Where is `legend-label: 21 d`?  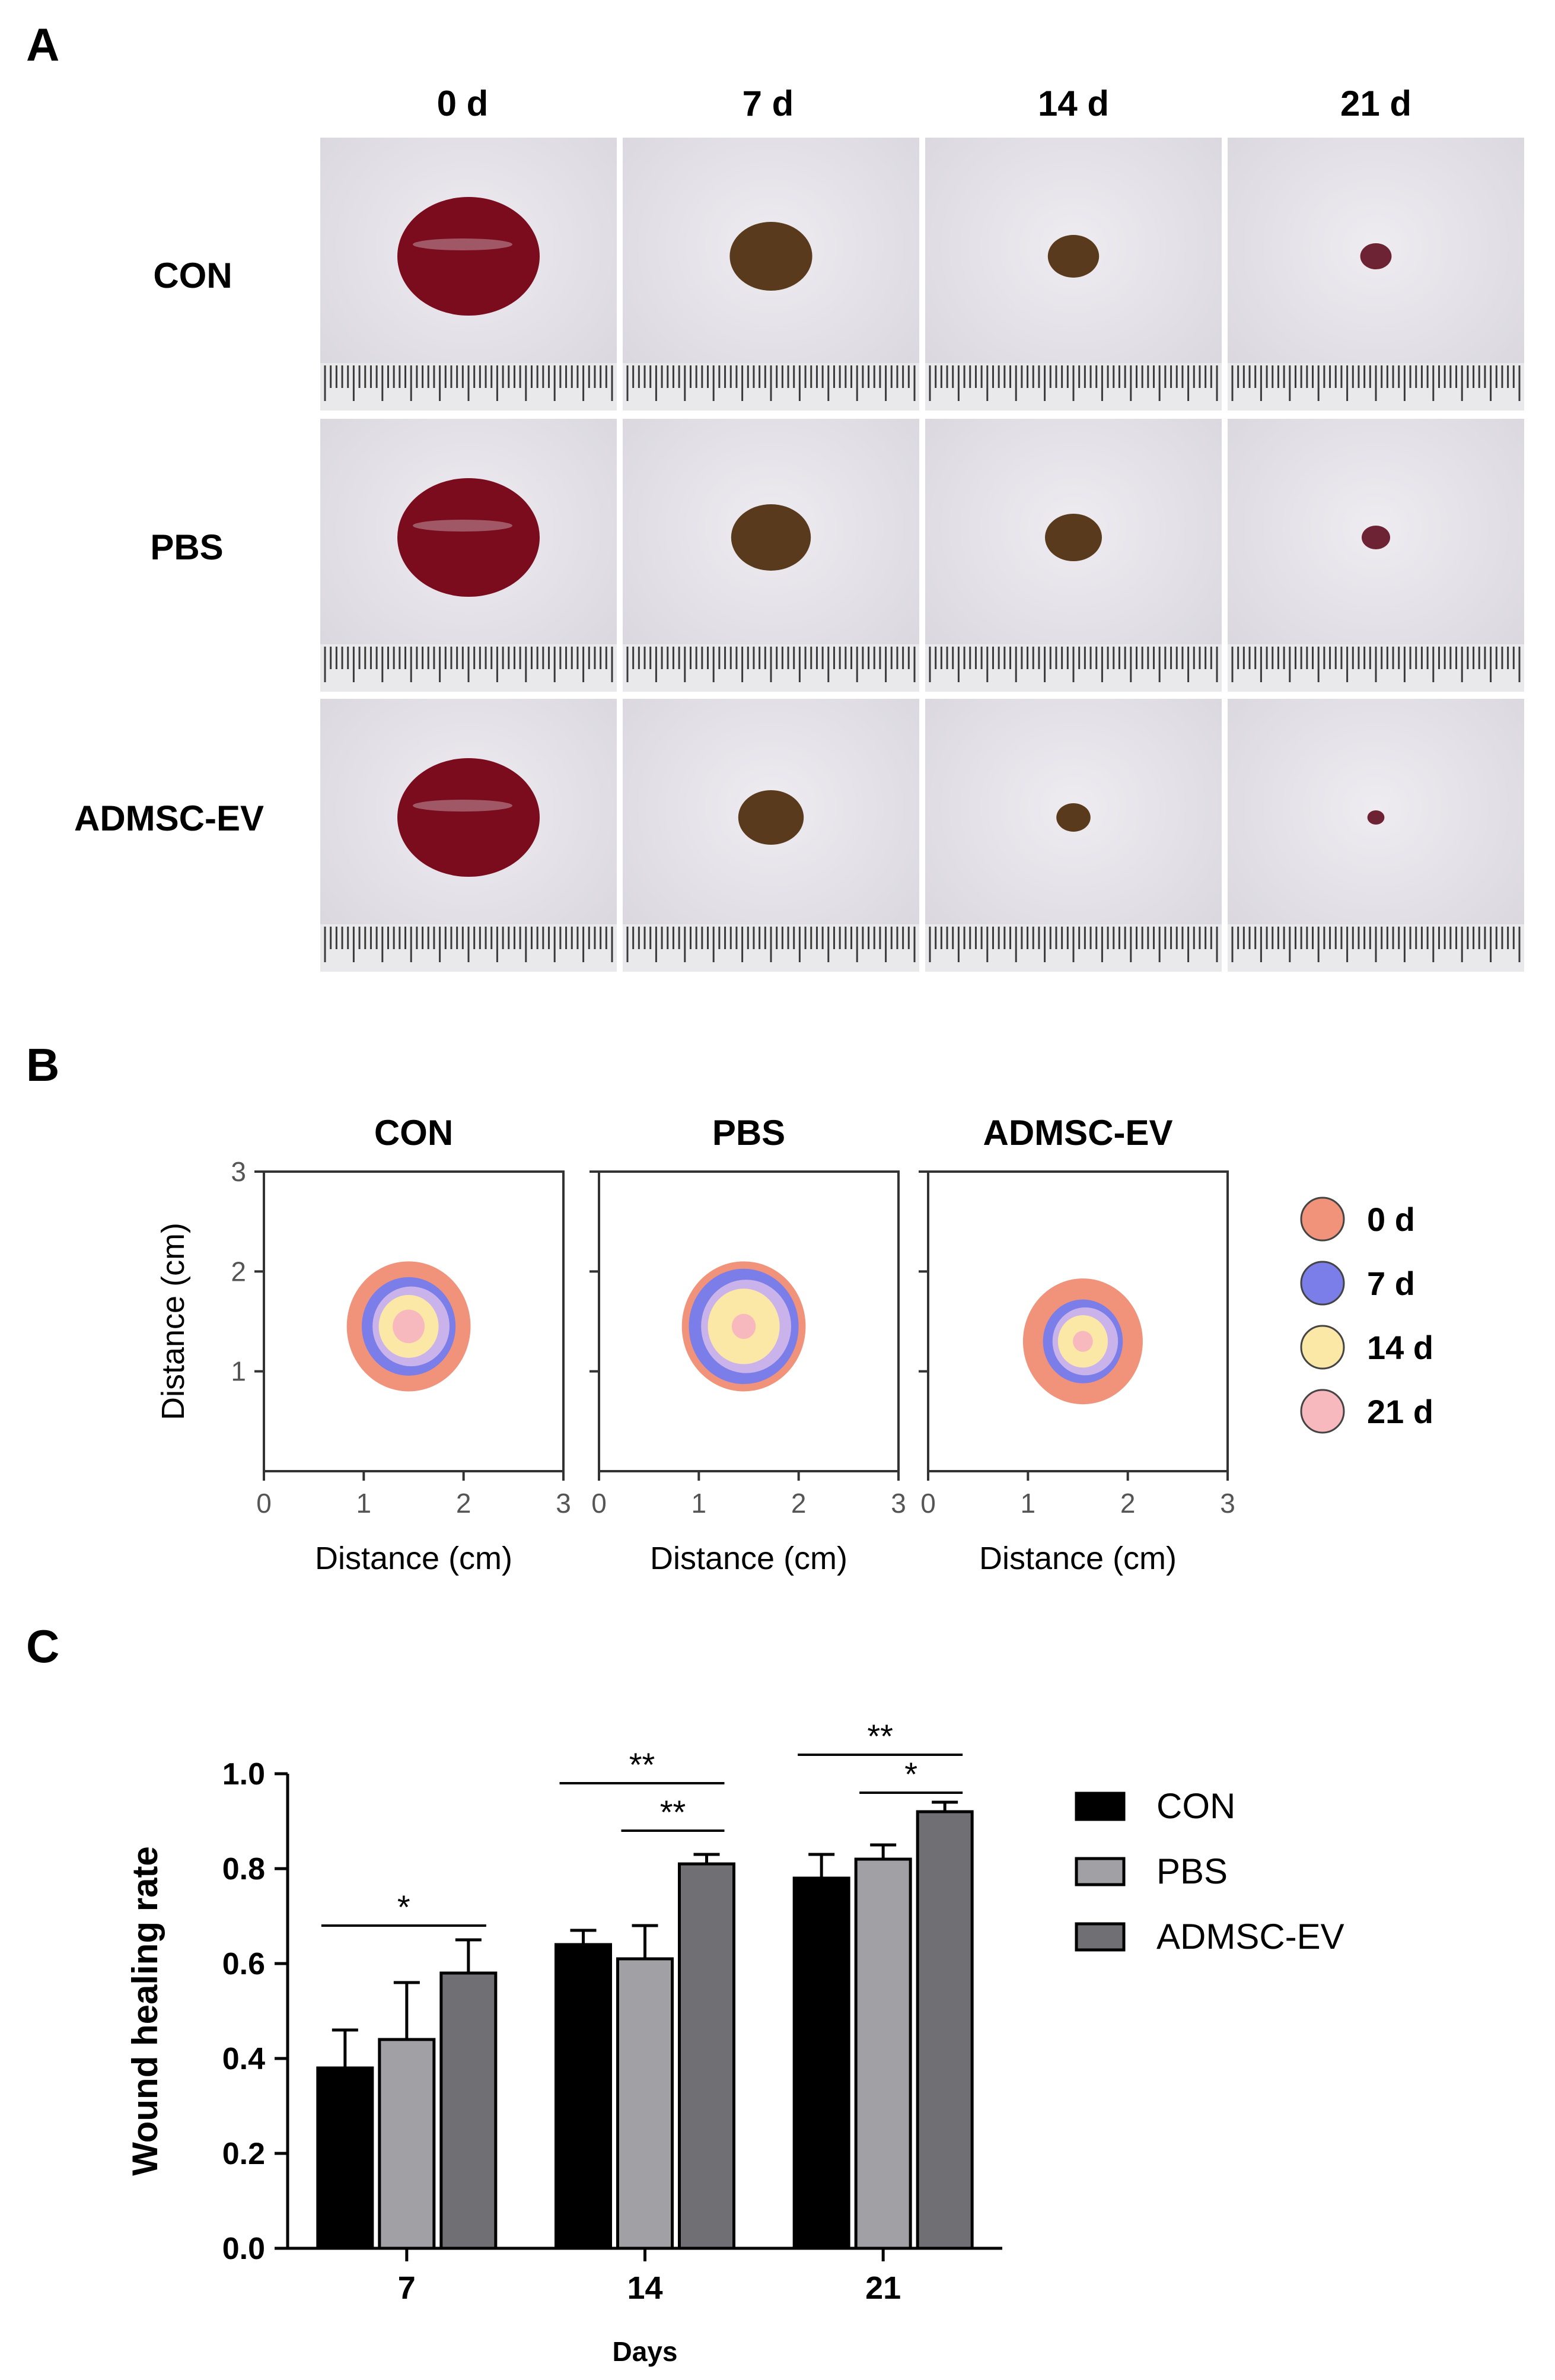 legend-label: 21 d is located at coordinates (1400, 1411).